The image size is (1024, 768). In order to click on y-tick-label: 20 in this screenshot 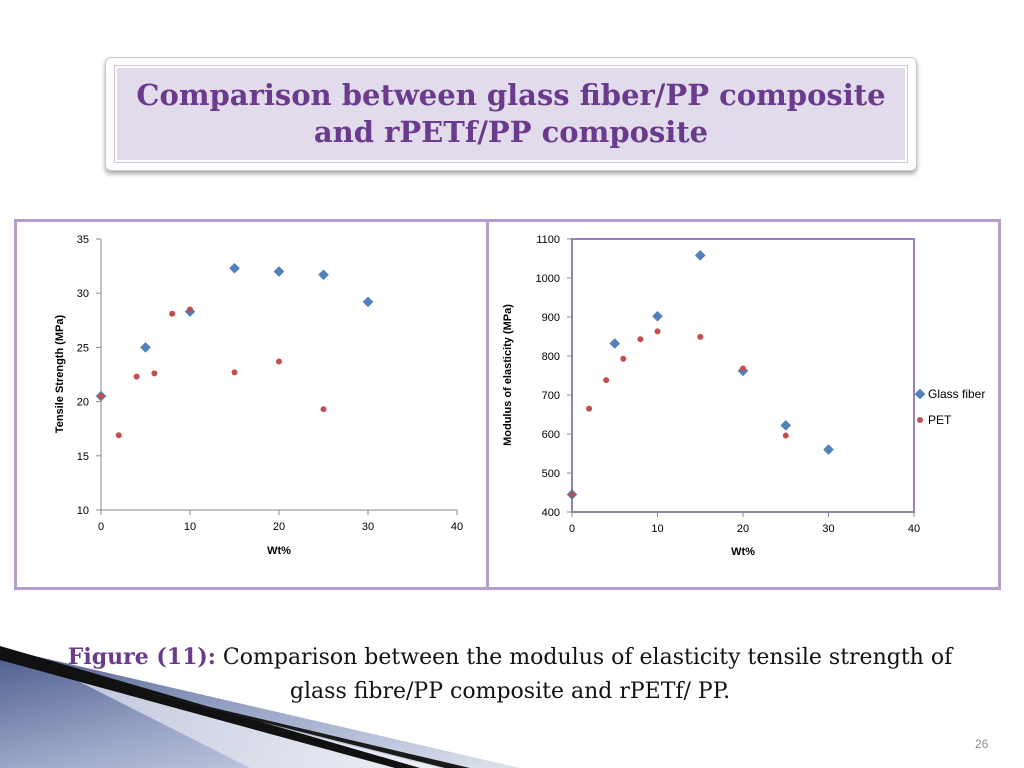, I will do `click(83, 403)`.